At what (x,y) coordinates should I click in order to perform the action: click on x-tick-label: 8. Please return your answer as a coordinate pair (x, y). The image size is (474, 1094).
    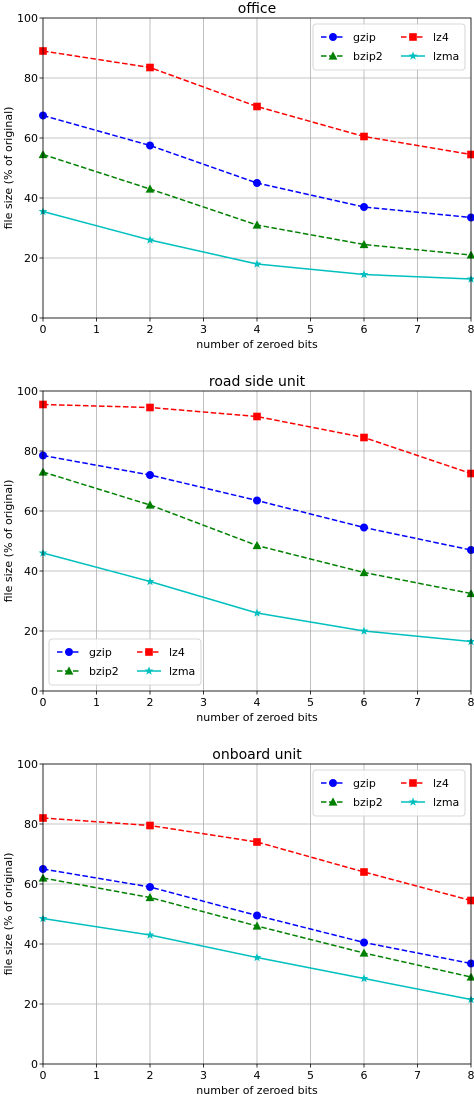
    Looking at the image, I should click on (471, 329).